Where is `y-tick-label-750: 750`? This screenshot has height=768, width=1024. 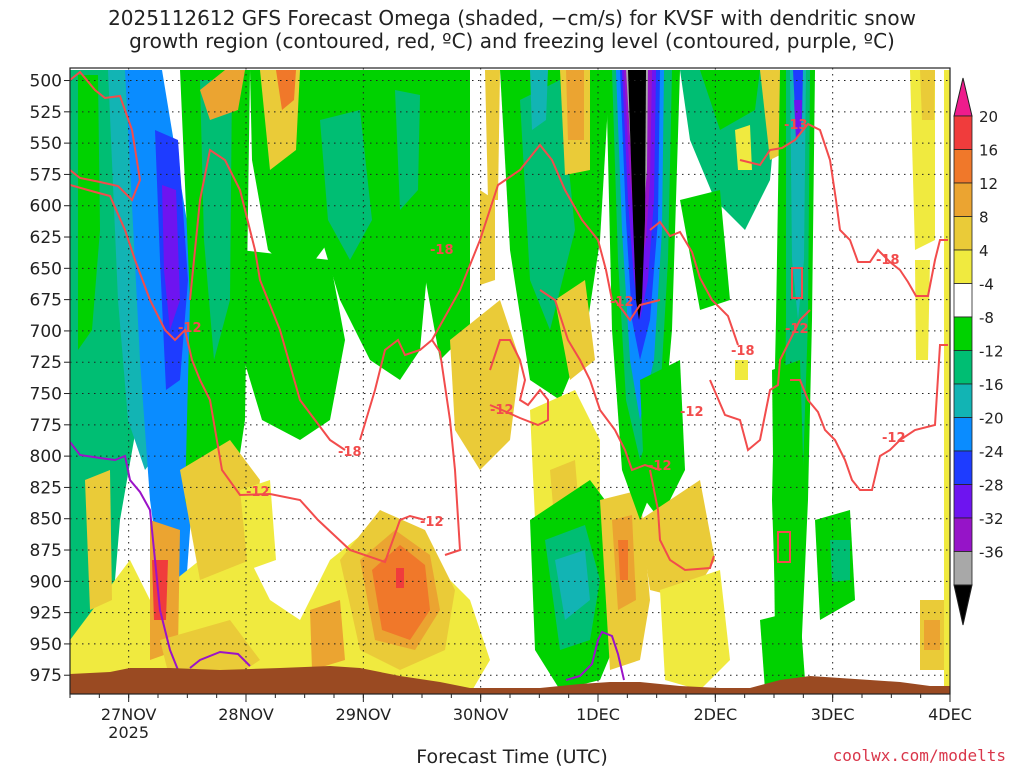 y-tick-label-750: 750 is located at coordinates (46, 395).